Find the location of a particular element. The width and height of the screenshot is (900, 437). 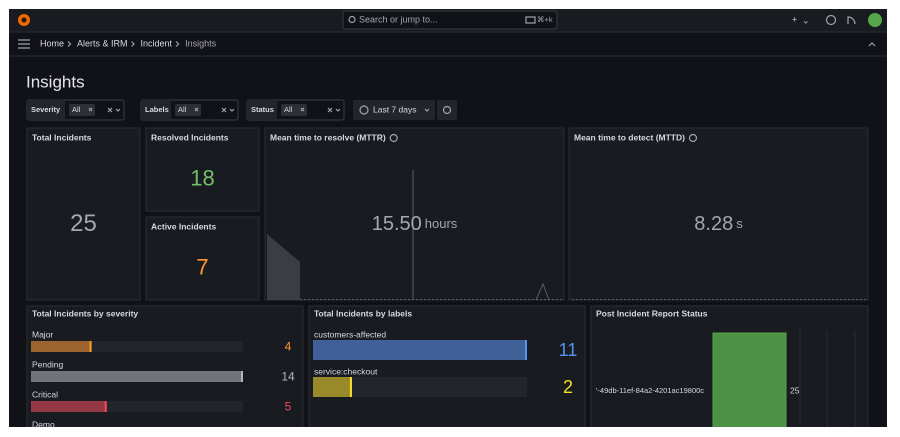

collapse-icon is located at coordinates (872, 44).